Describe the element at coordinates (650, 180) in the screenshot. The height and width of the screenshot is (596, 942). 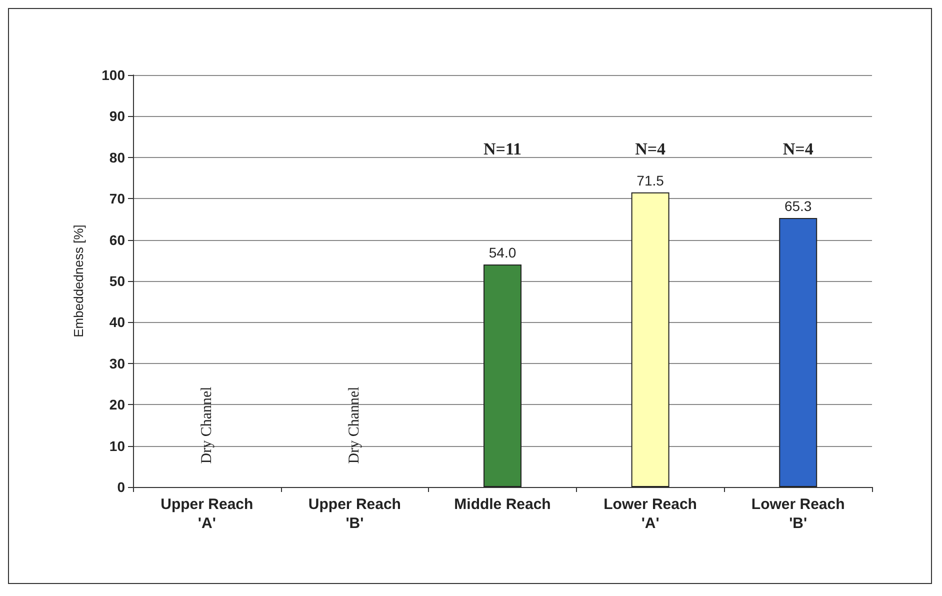
I see `data-label: 71.5` at that location.